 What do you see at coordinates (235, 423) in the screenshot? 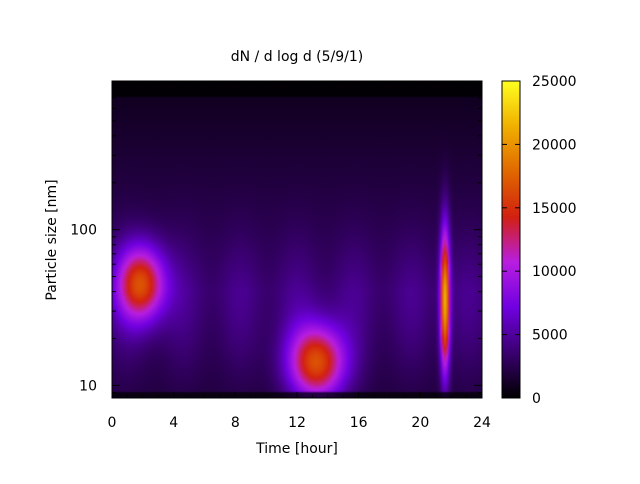
I see `x-tick-label: 8` at bounding box center [235, 423].